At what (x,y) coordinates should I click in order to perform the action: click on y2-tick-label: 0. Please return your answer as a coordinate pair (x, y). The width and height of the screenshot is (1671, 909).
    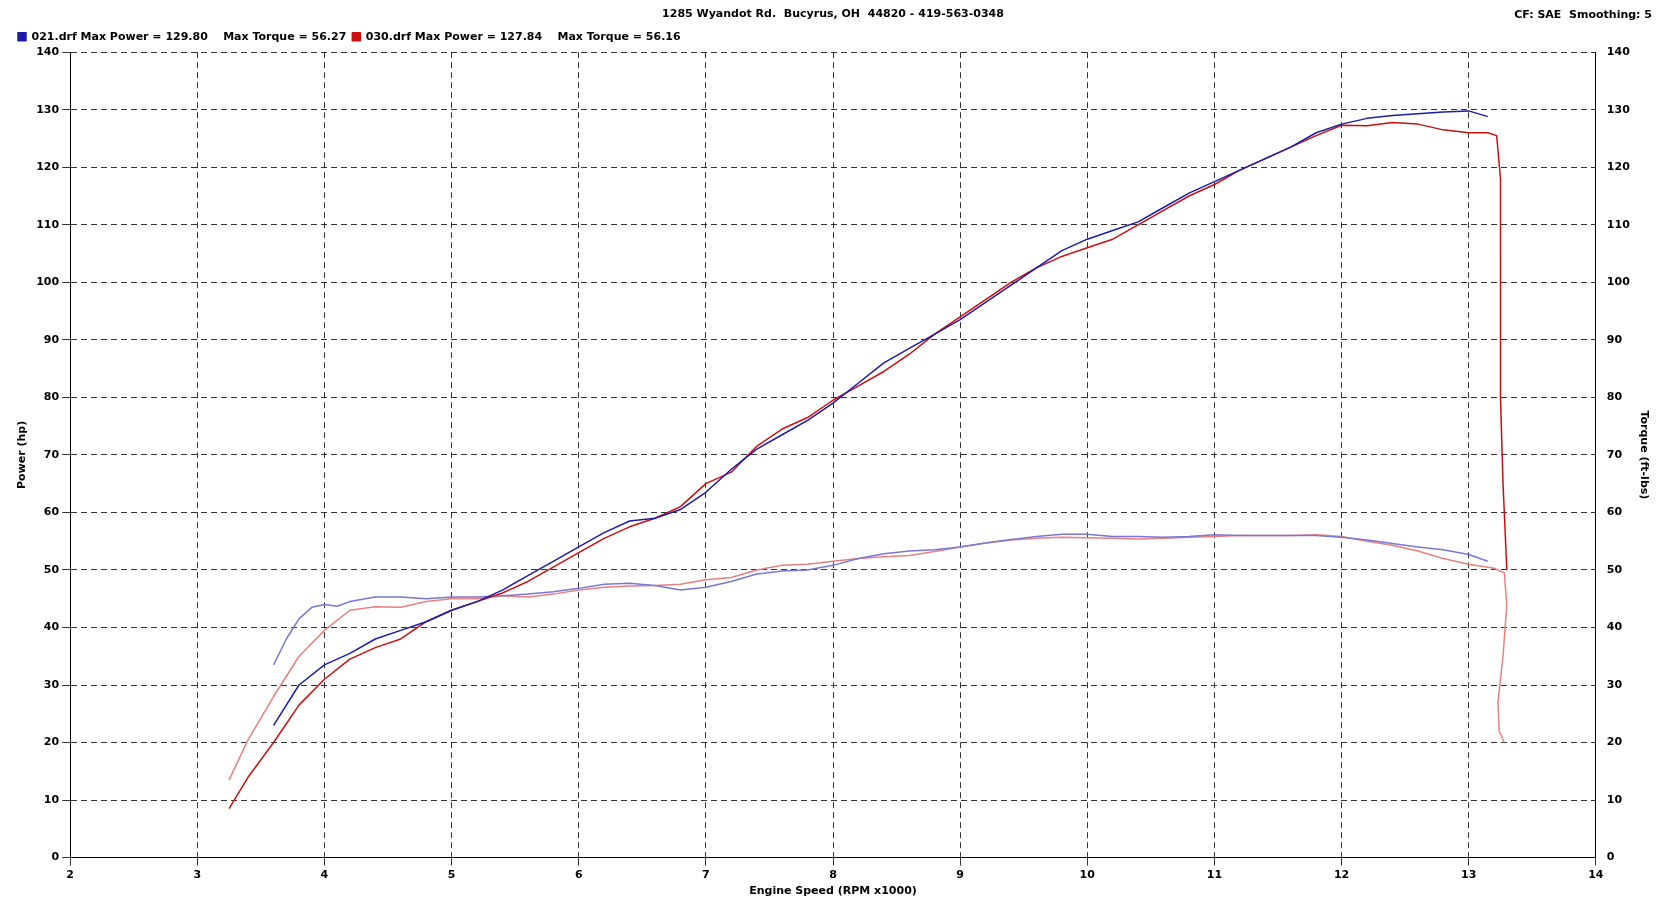
    Looking at the image, I should click on (1610, 857).